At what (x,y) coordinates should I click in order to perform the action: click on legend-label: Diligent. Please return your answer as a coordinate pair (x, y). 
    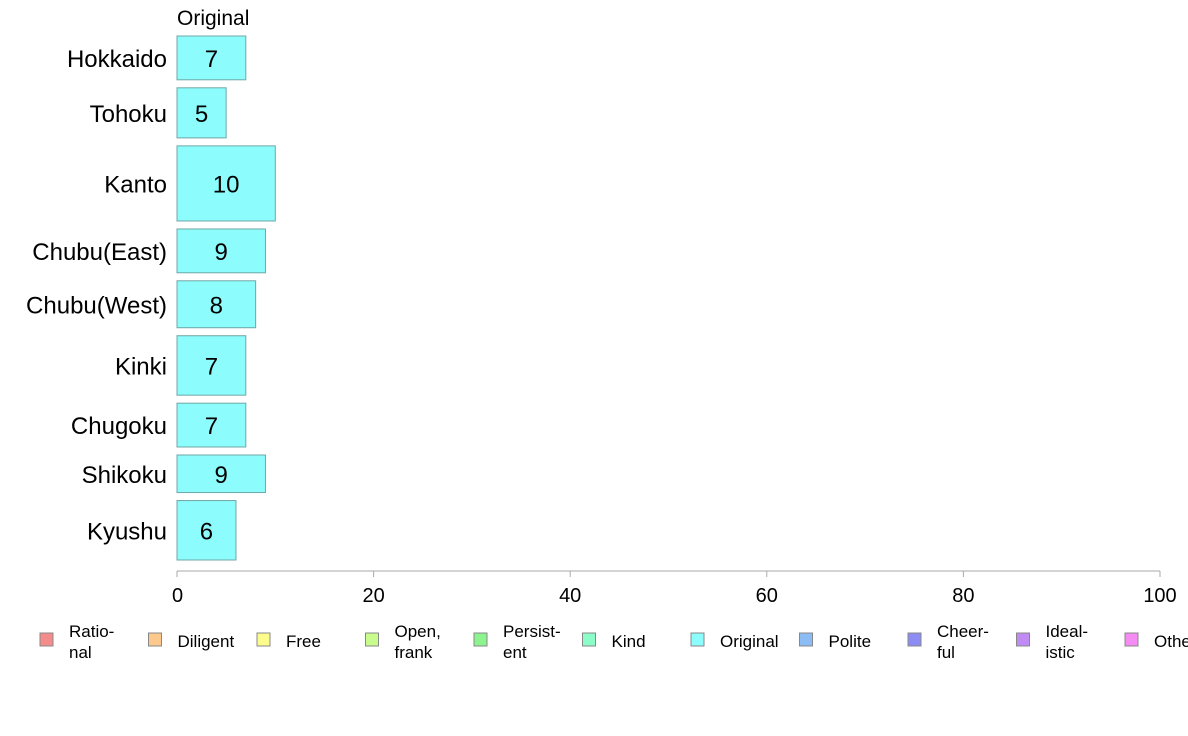
    Looking at the image, I should click on (206, 641).